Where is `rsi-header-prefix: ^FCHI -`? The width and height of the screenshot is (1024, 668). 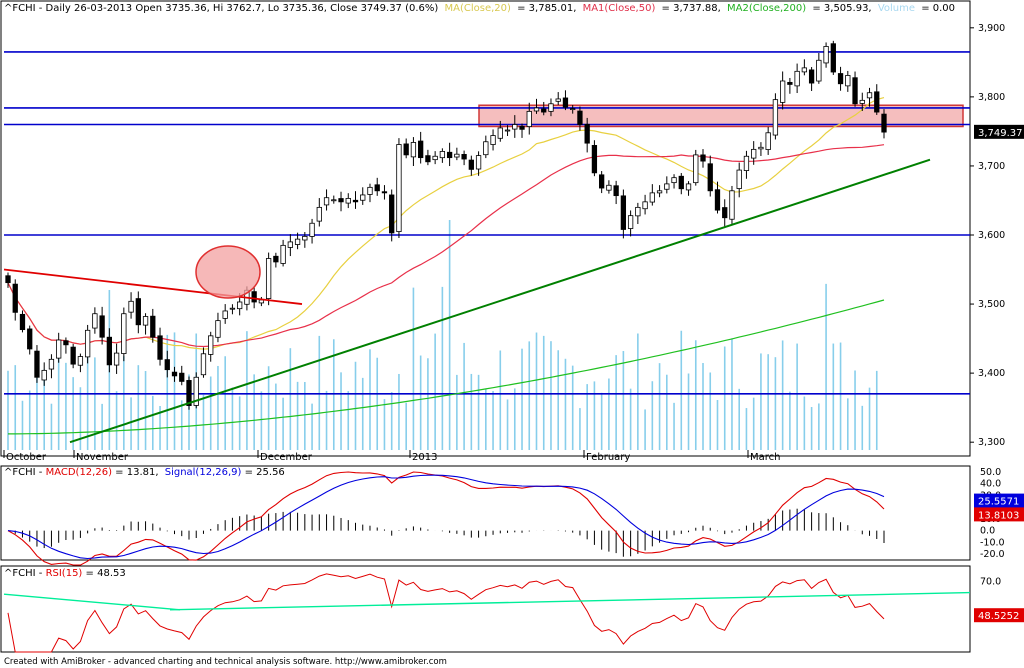 rsi-header-prefix: ^FCHI - is located at coordinates (25, 573).